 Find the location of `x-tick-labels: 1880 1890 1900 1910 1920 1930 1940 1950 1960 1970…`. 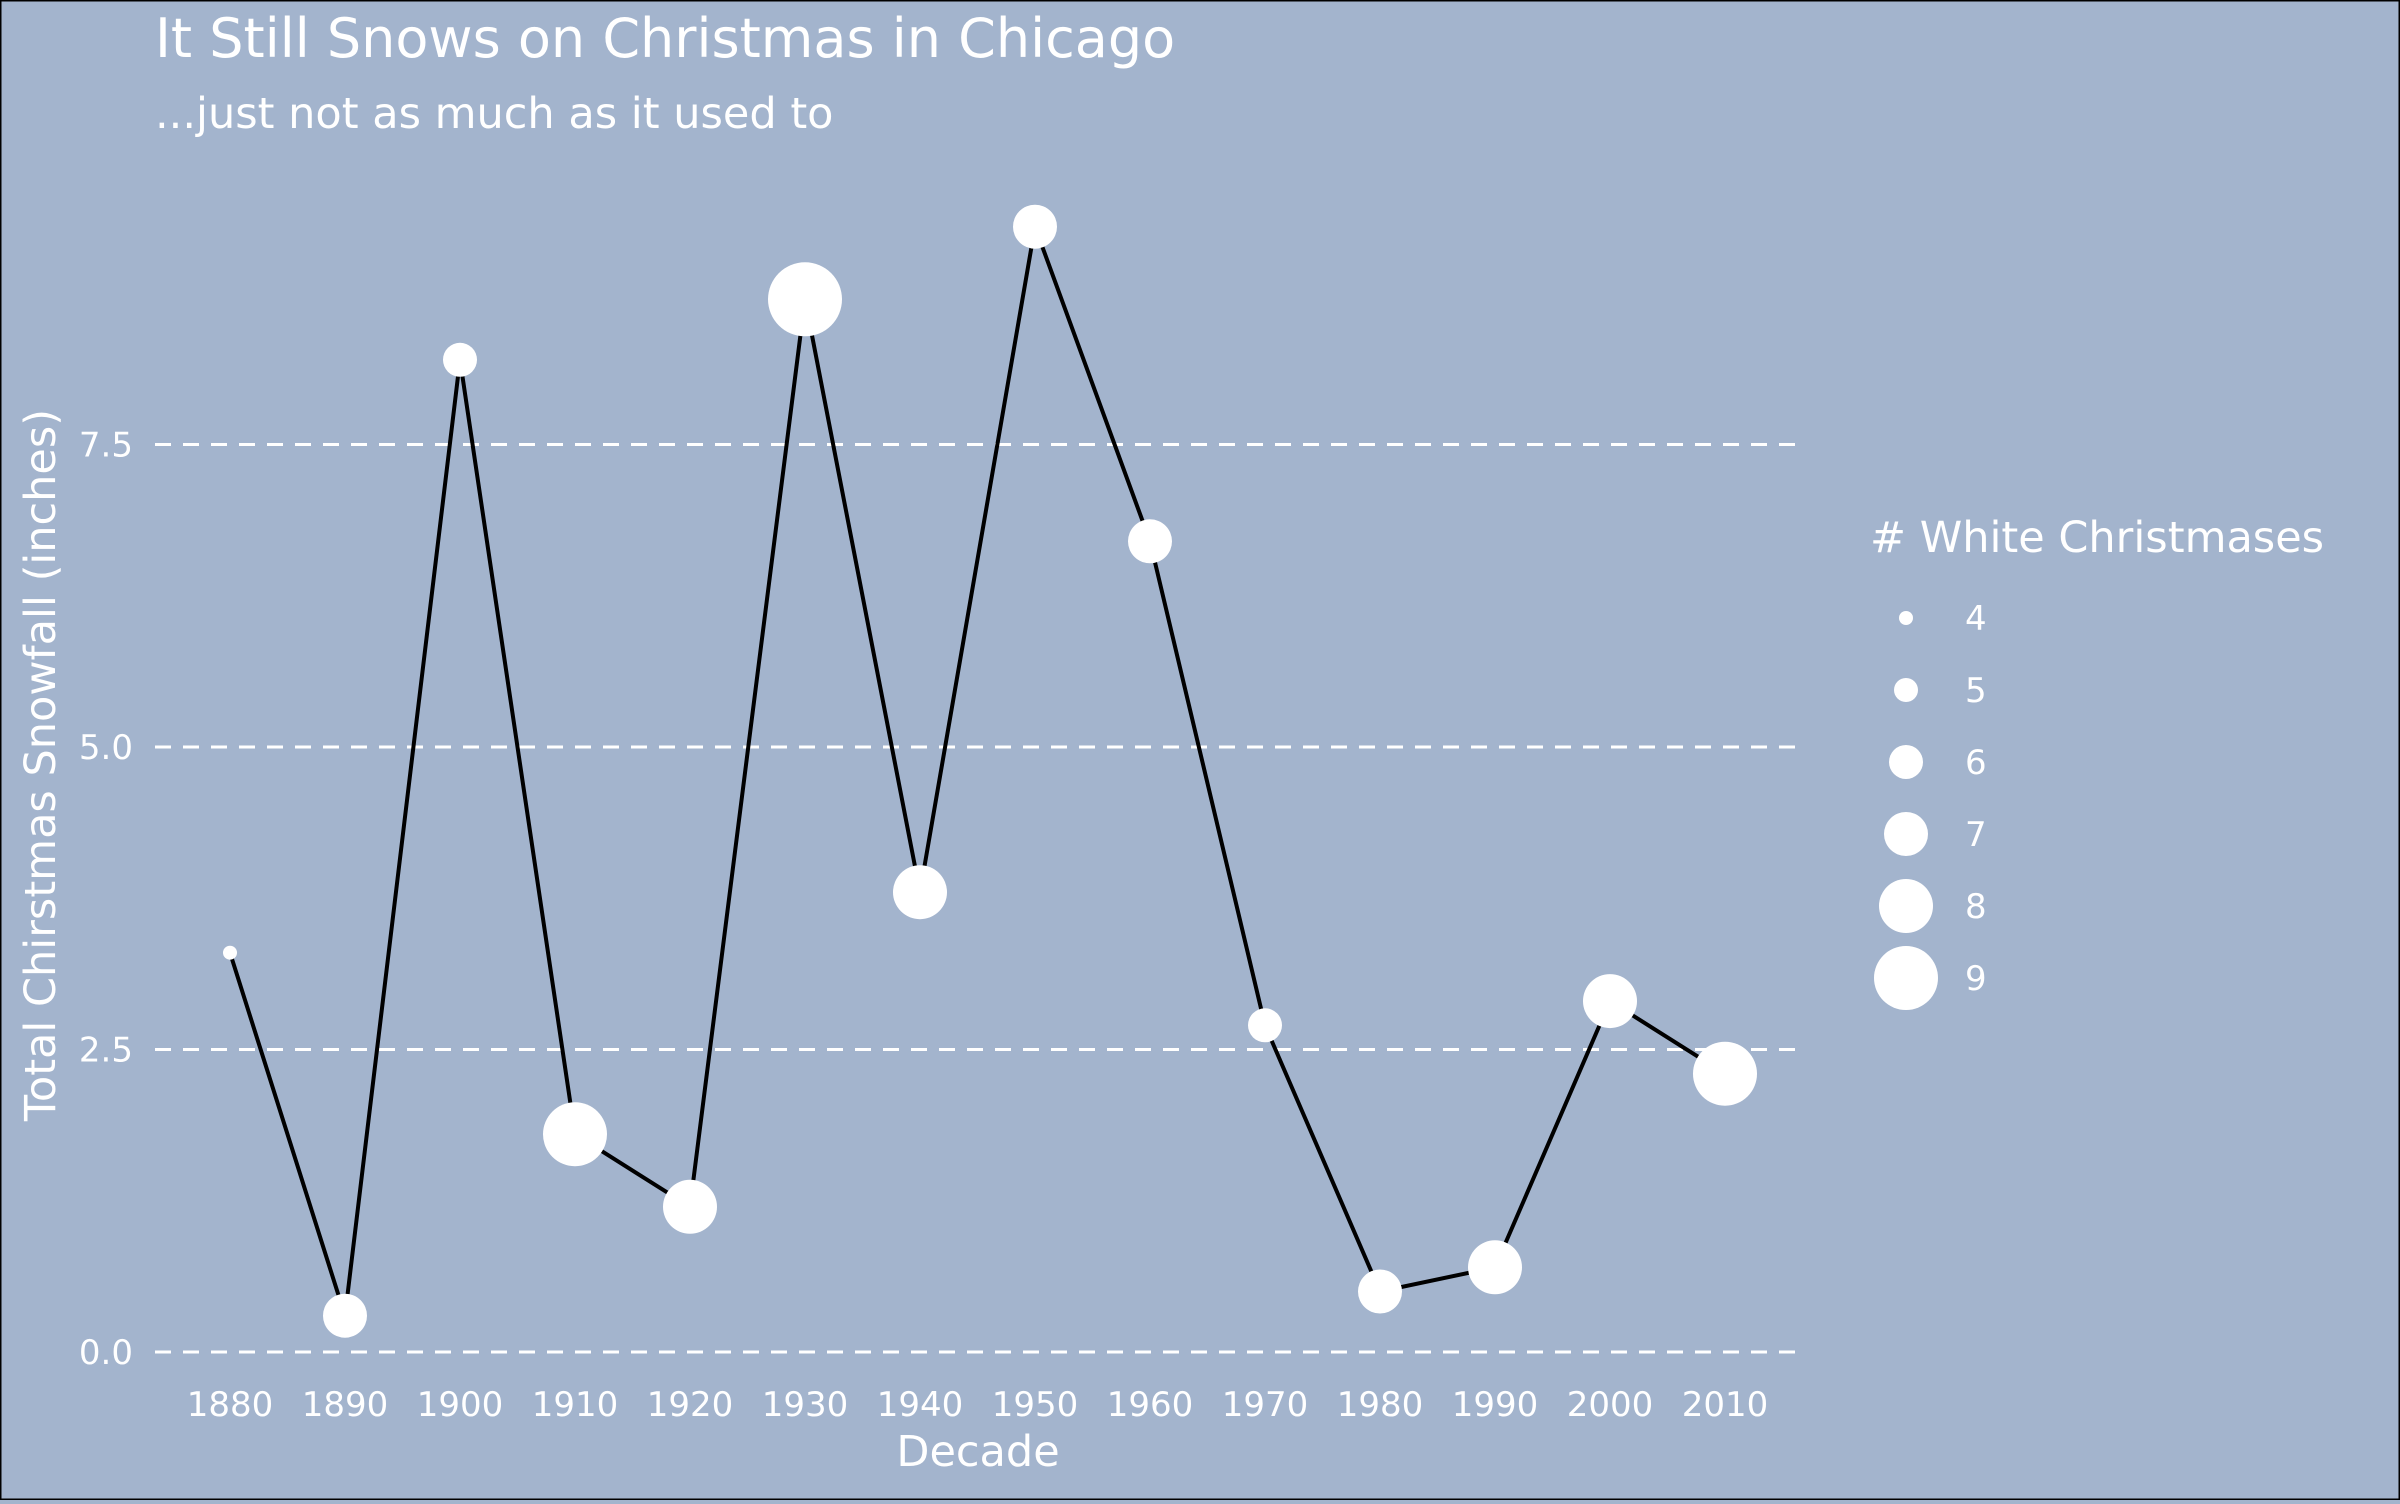

x-tick-labels: 1880 1890 1900 1910 1920 1930 1940 1950 1960 1970… is located at coordinates (978, 1405).